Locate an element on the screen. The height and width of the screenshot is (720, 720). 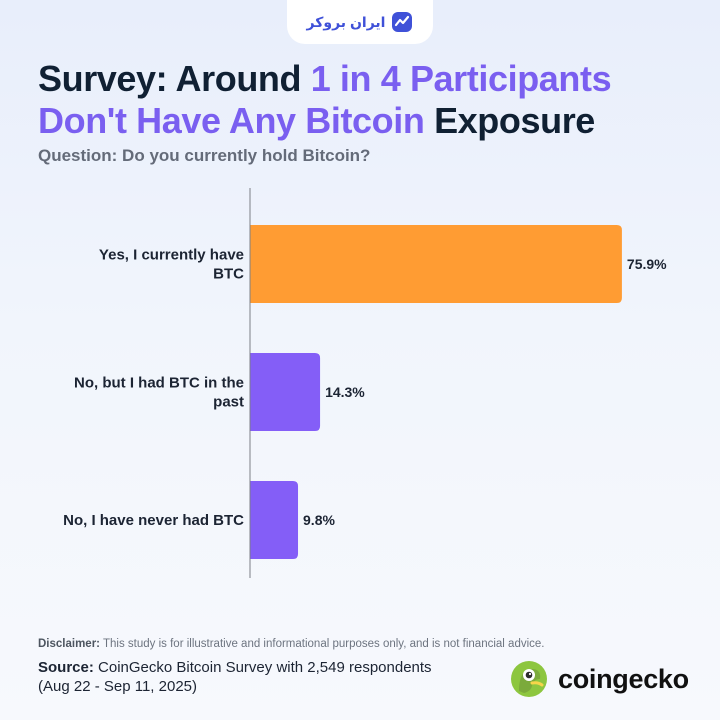
brand-badge: ایران بروکر is located at coordinates (360, 22).